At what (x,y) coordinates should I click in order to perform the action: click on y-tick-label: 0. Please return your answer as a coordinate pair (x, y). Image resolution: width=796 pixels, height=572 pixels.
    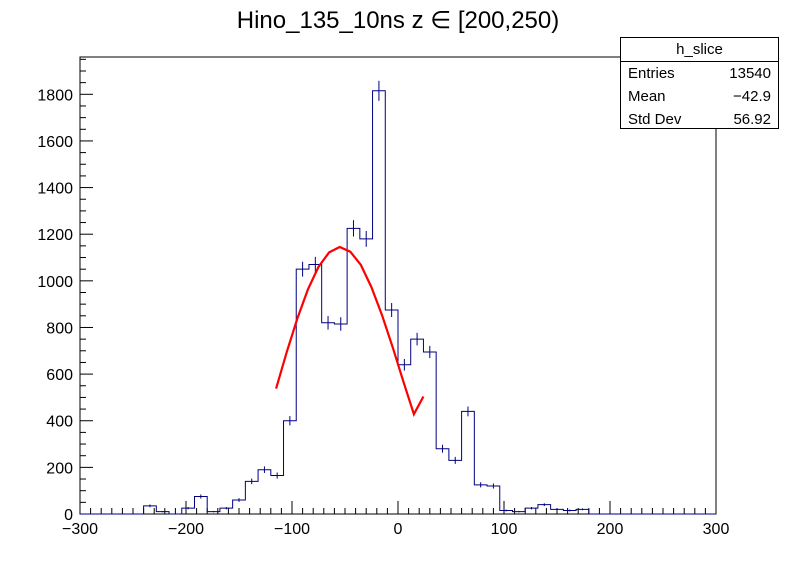
    Looking at the image, I should click on (68, 515).